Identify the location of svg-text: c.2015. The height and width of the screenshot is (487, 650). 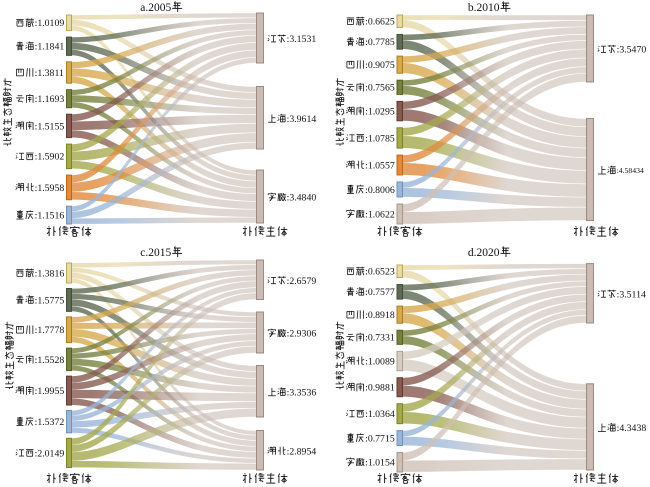
(155, 253).